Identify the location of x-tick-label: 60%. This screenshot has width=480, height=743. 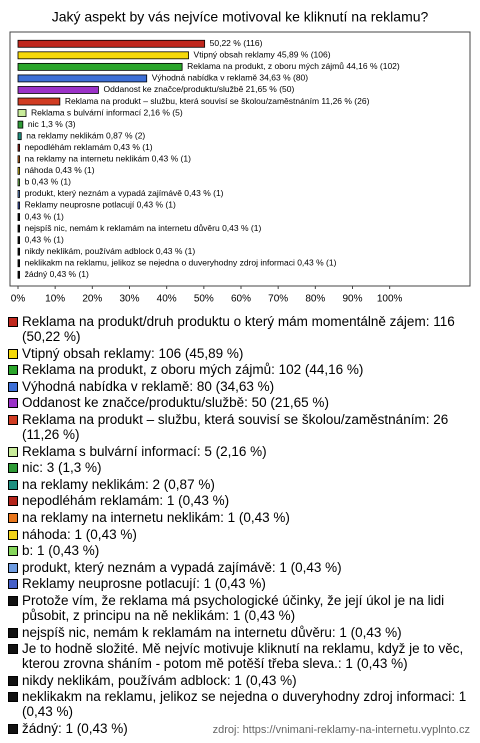
(241, 299).